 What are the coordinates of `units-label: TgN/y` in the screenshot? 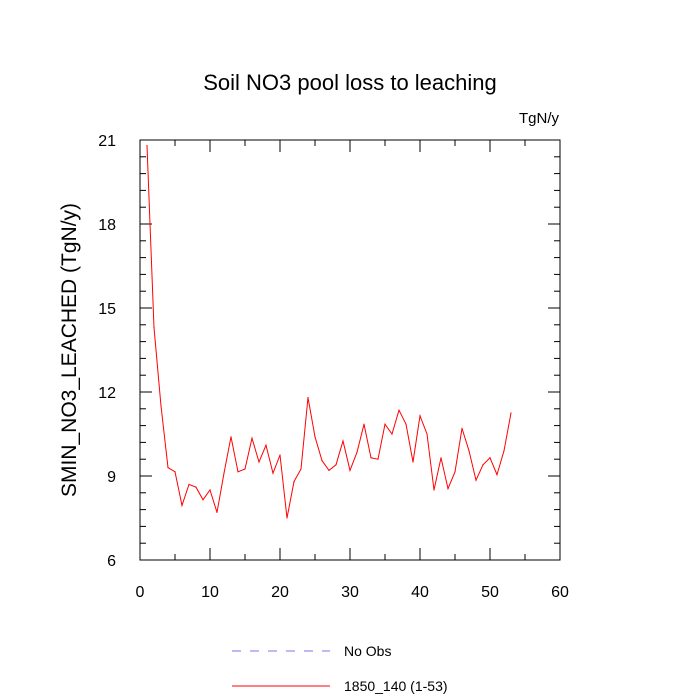 It's located at (539, 118).